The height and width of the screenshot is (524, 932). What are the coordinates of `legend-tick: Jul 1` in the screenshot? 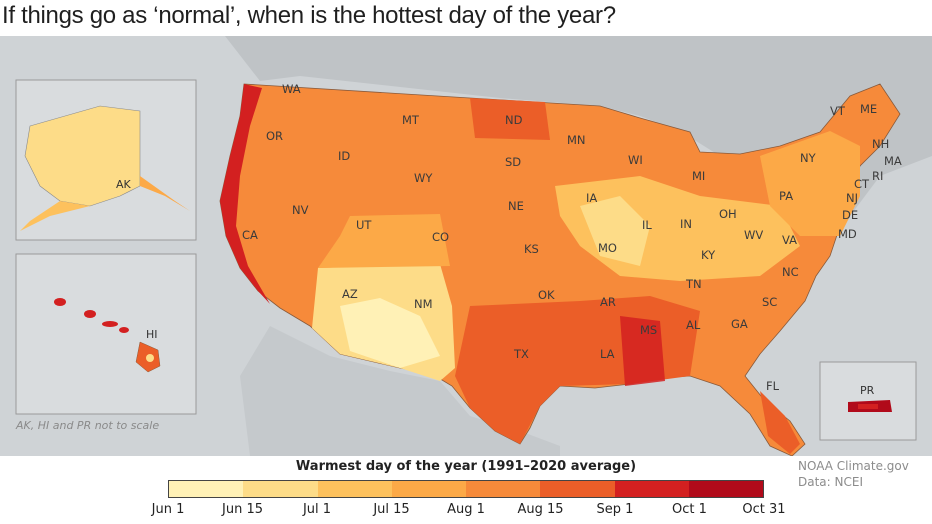 It's located at (317, 509).